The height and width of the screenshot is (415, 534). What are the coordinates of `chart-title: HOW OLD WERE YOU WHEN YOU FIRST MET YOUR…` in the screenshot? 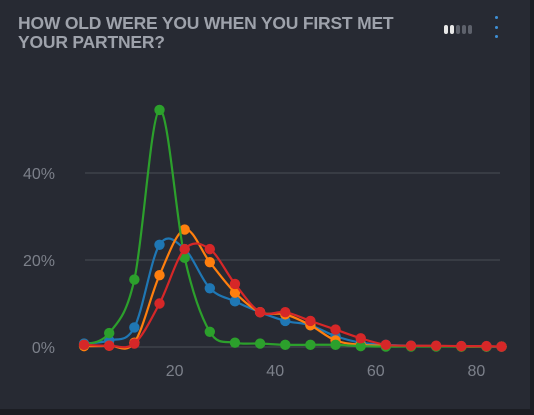 It's located at (206, 32).